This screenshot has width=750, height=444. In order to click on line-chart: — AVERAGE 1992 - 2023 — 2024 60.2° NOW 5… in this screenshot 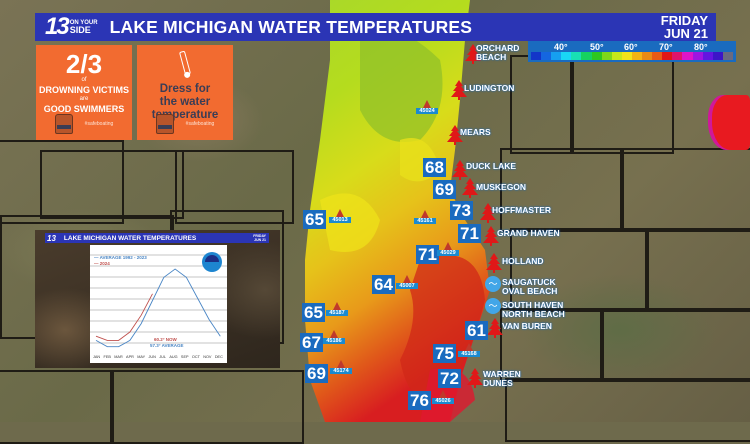, I will do `click(158, 304)`.